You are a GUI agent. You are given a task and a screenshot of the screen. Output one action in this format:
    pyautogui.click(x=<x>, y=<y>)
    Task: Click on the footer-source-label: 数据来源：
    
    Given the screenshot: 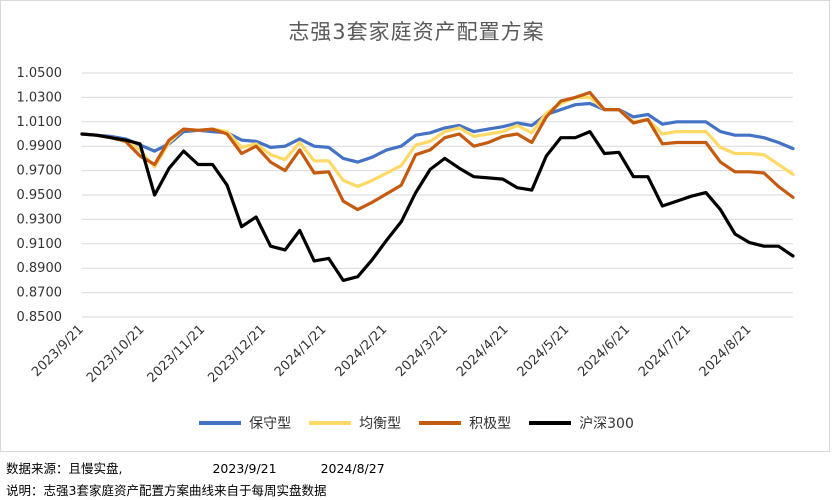 What is the action you would take?
    pyautogui.click(x=37, y=468)
    